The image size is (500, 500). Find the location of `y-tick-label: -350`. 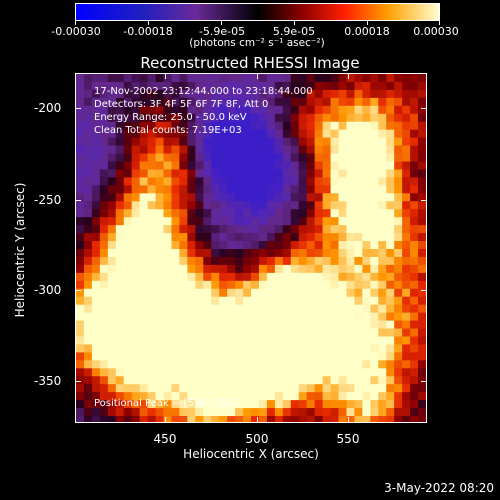

y-tick-label: -350 is located at coordinates (48, 381).